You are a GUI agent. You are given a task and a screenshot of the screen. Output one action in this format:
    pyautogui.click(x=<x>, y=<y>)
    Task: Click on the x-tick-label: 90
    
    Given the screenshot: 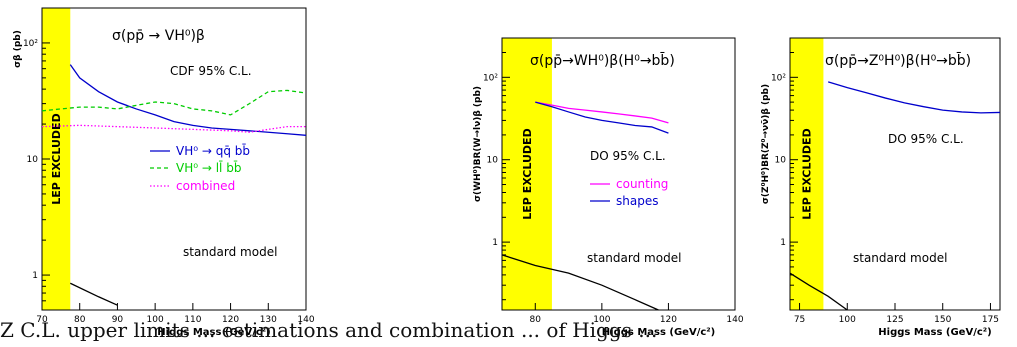 What is the action you would take?
    pyautogui.click(x=118, y=320)
    